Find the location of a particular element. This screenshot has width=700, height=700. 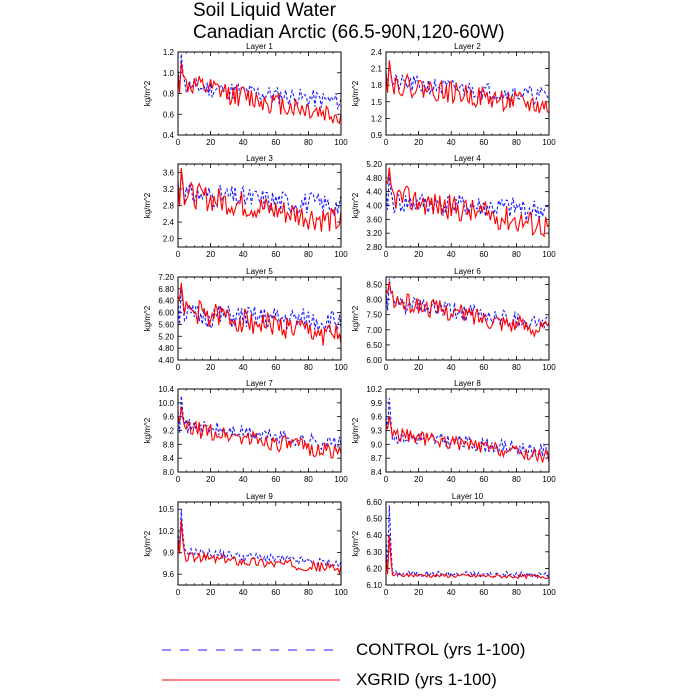

layer-6-ytick-label: 7.00 is located at coordinates (374, 330).